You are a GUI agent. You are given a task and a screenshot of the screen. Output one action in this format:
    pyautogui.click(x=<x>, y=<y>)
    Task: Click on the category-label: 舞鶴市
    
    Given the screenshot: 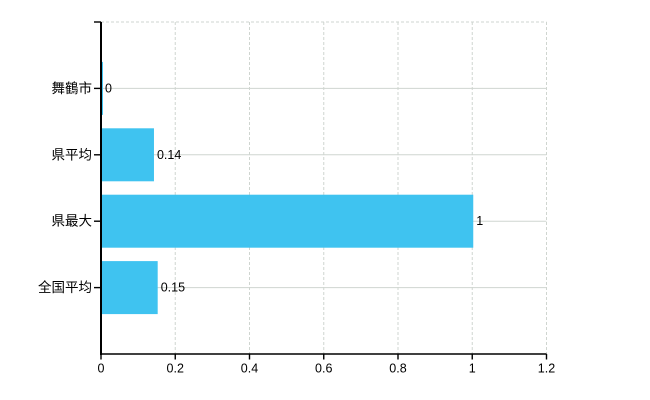 What is the action you would take?
    pyautogui.click(x=72, y=88)
    